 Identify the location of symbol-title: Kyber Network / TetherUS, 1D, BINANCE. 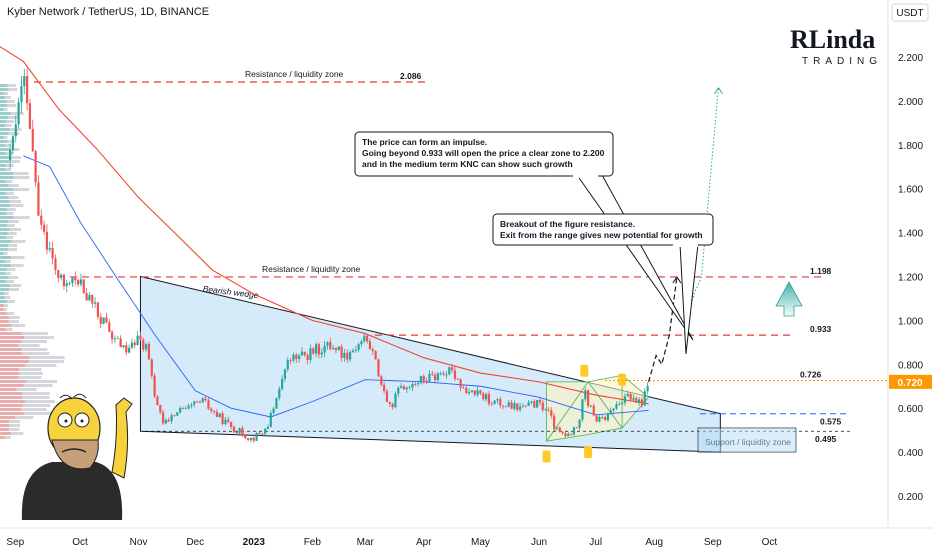
(108, 12).